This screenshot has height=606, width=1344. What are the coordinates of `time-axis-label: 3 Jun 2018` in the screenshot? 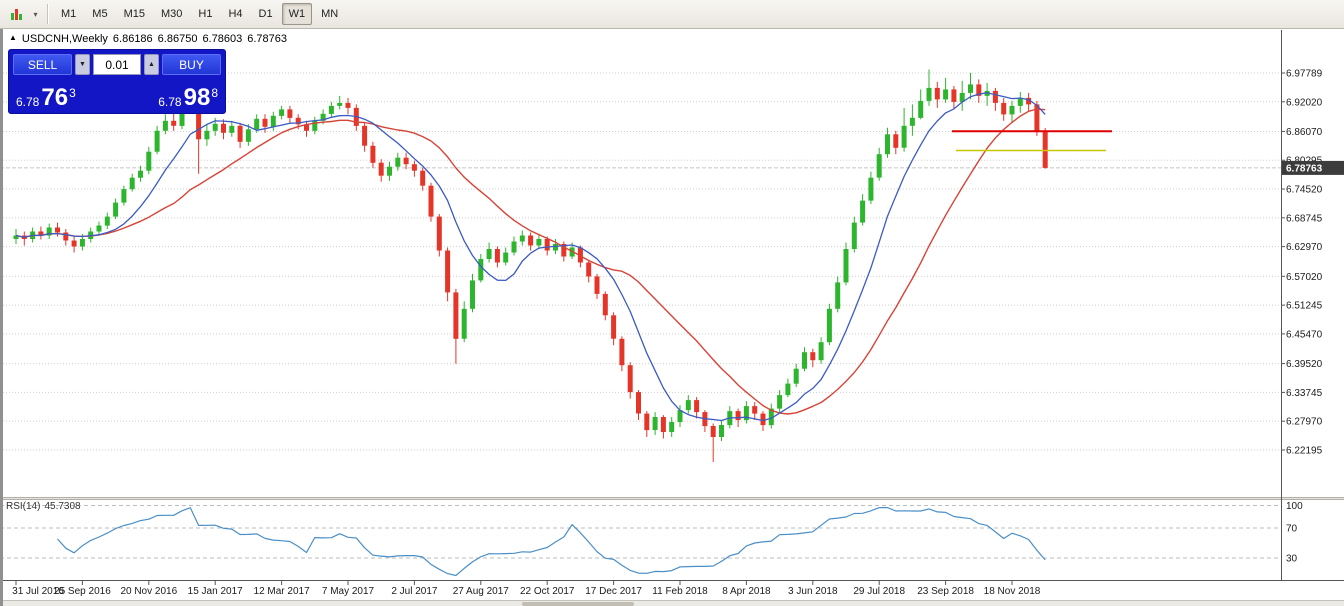 It's located at (813, 591).